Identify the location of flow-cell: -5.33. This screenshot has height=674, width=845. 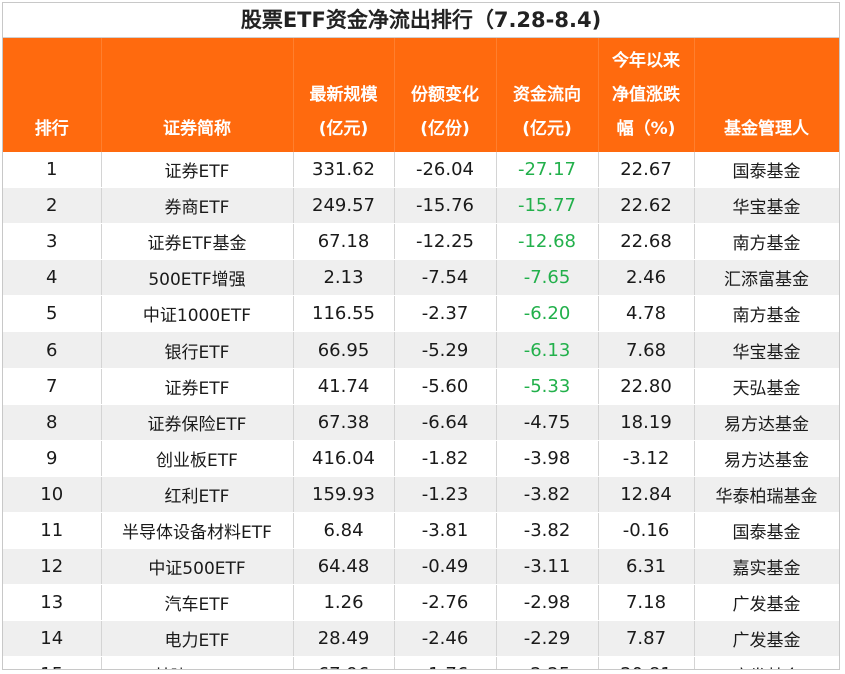
(547, 386).